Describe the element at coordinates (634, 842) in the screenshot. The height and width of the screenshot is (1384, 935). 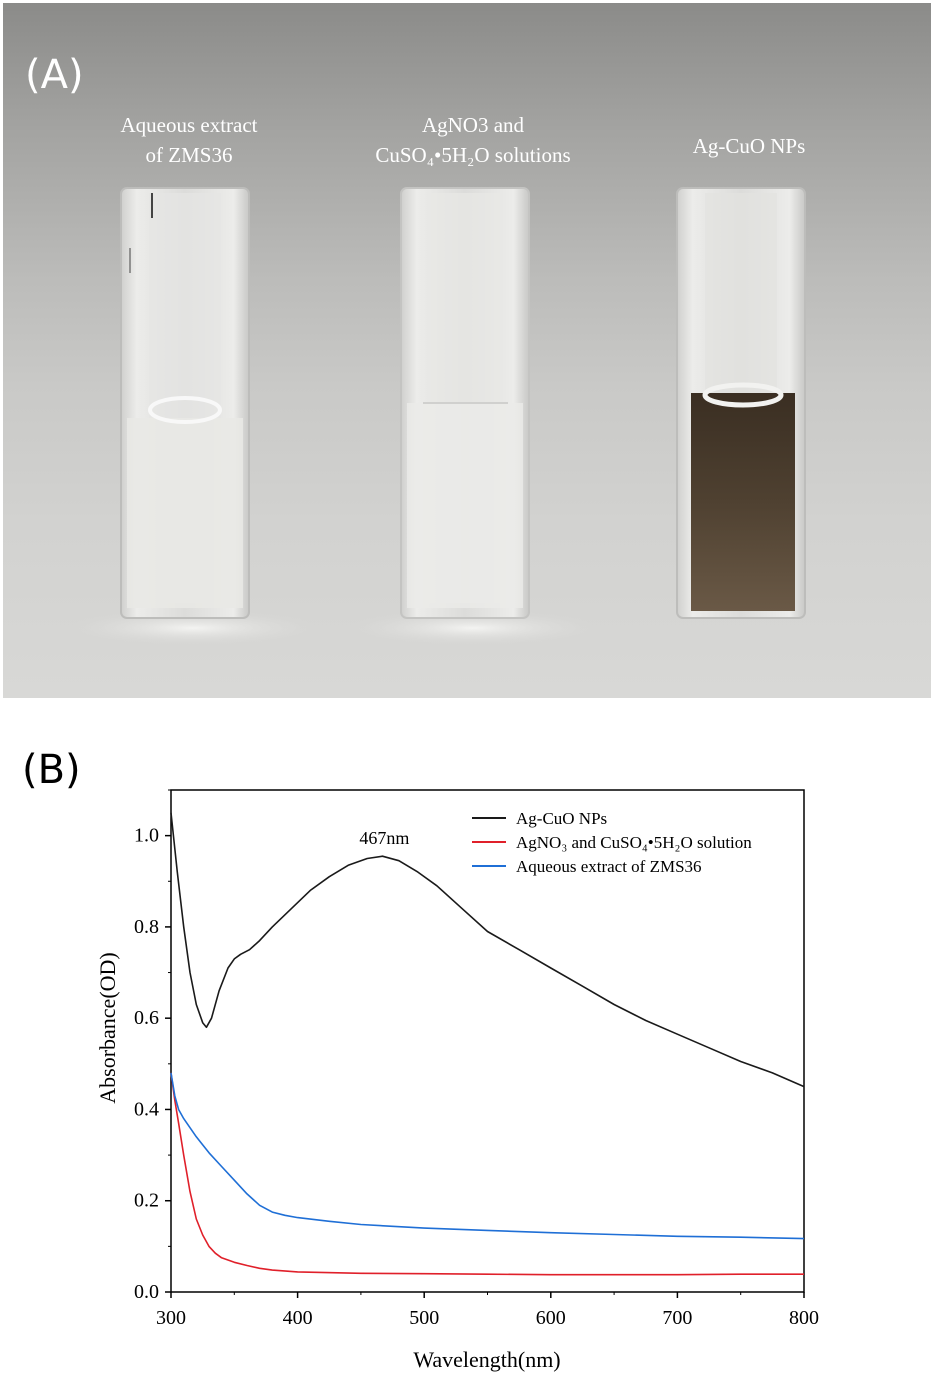
I see `legend-label: AgNO₃ and CuSO₄•5H₂O solution` at that location.